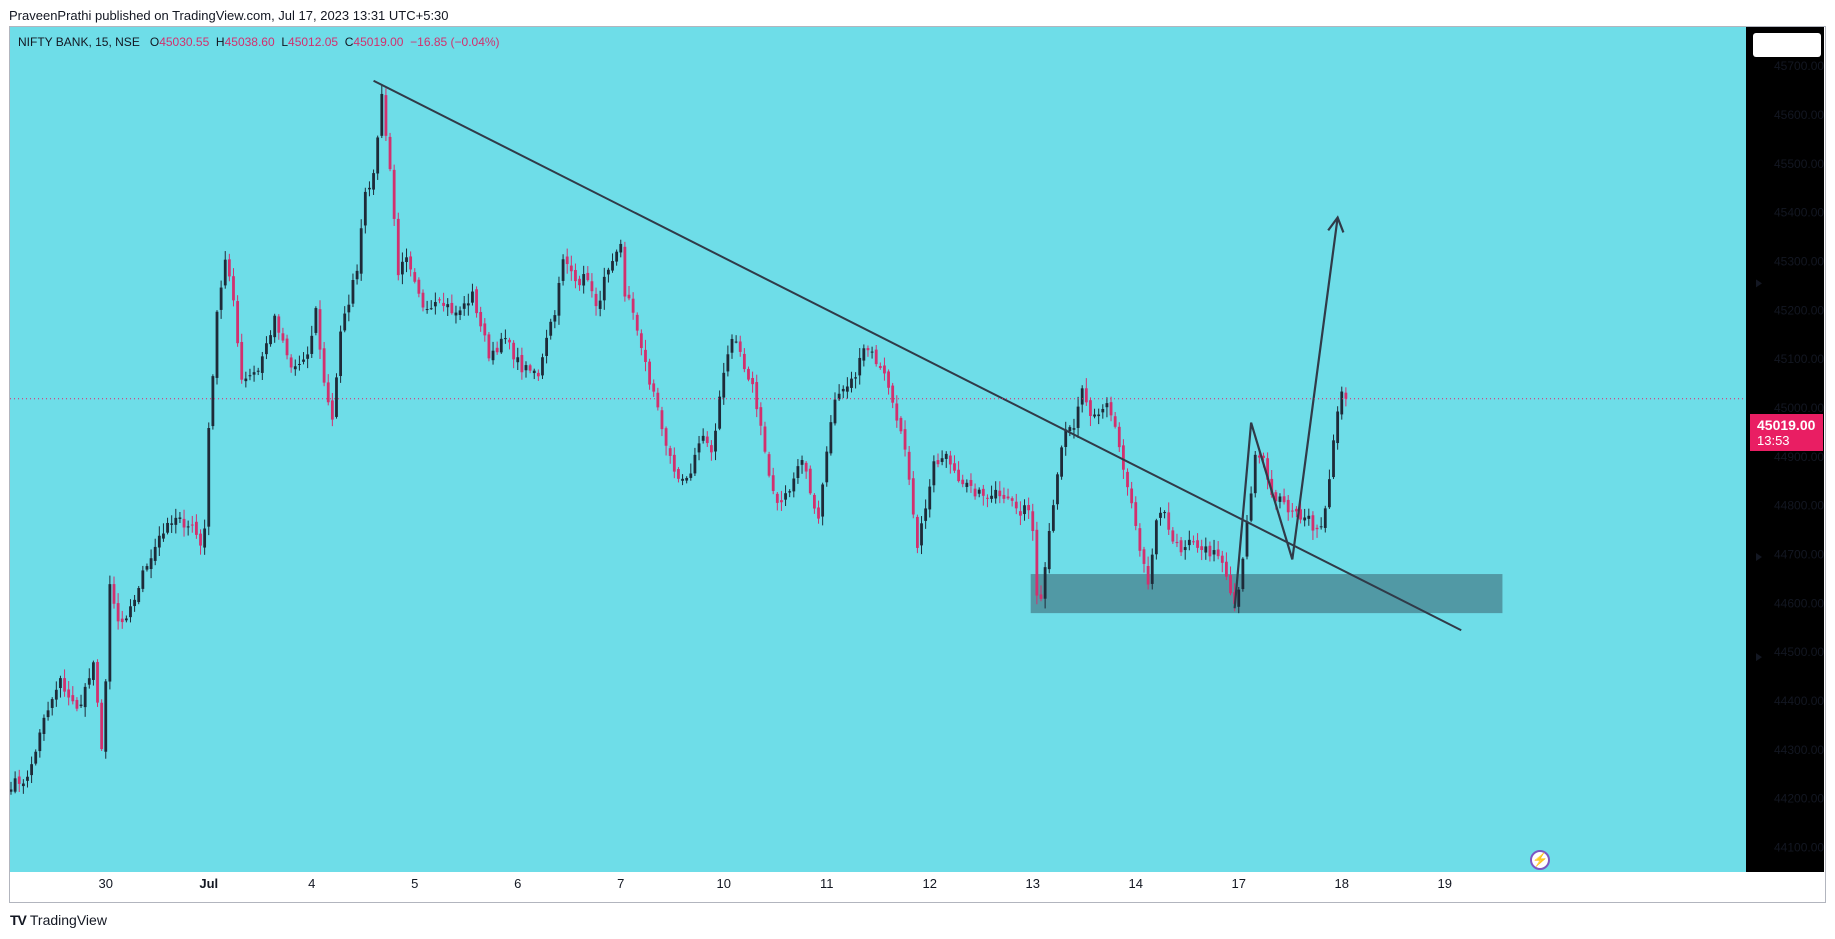 This screenshot has width=1835, height=939. I want to click on tradingview-brand: TV TradingView, so click(58, 920).